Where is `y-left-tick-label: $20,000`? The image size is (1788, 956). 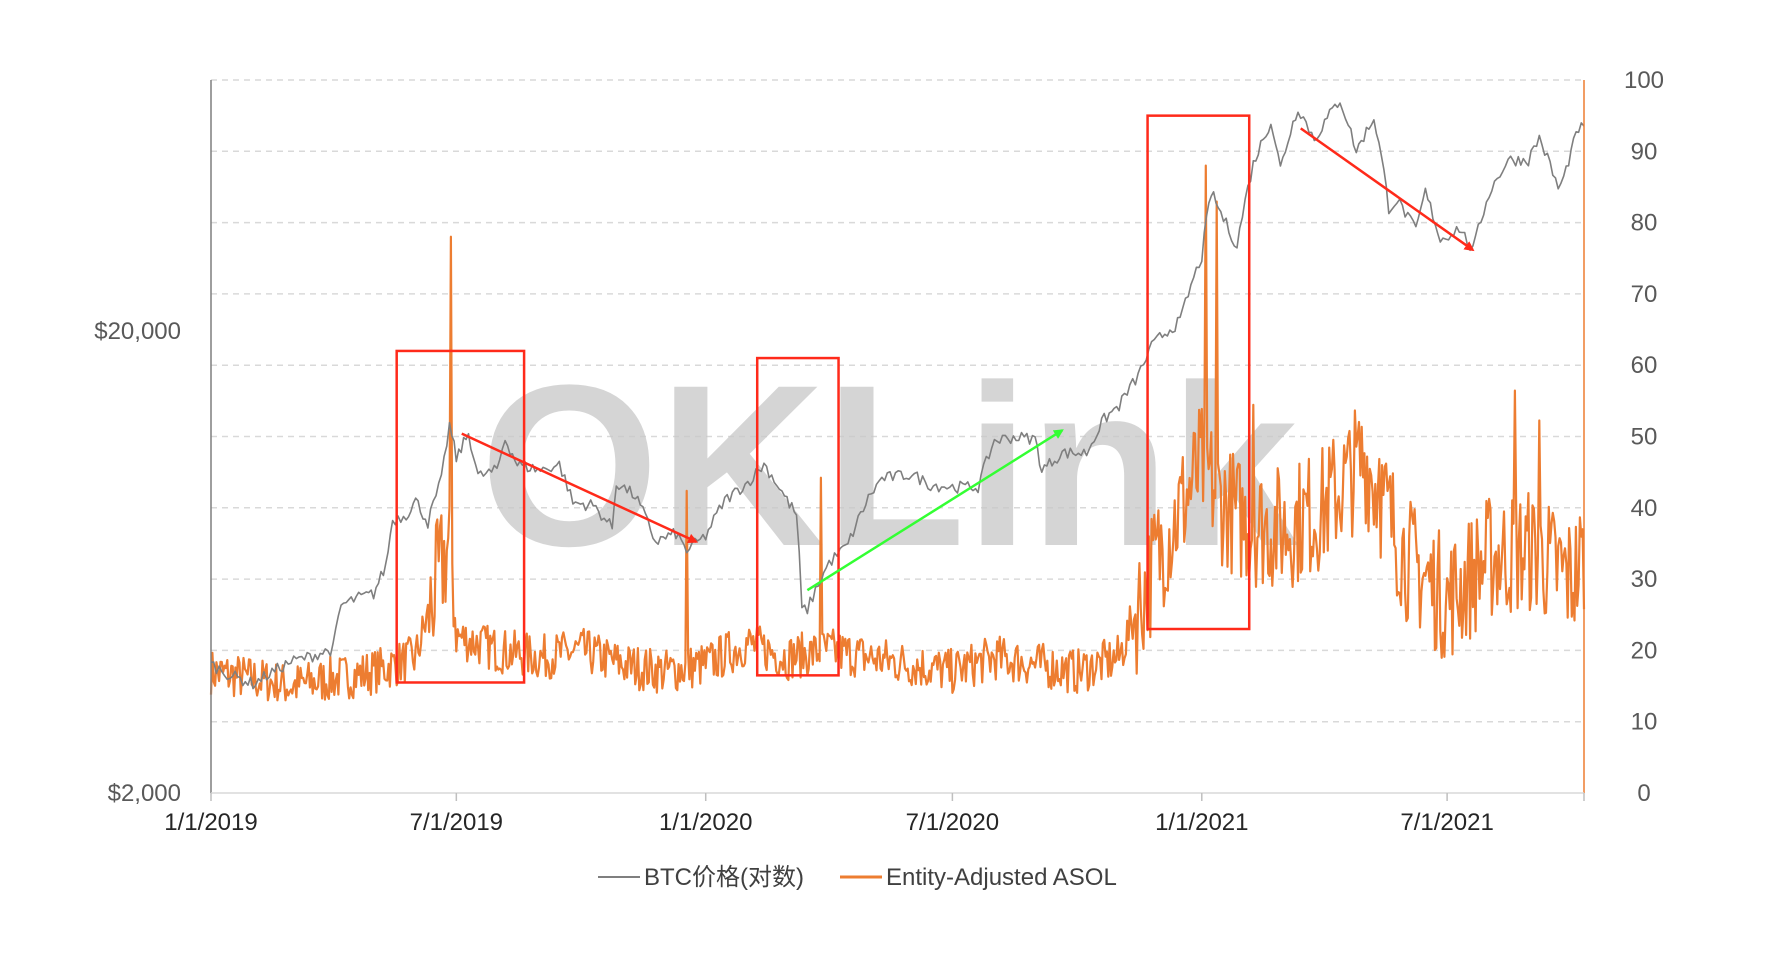
y-left-tick-label: $20,000 is located at coordinates (137, 331).